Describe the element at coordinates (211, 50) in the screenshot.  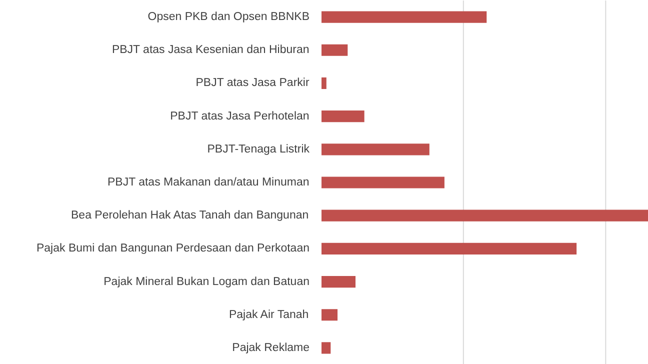
I see `y-tick-label: PBJT atas Jasa Kesenian dan Hiburan` at that location.